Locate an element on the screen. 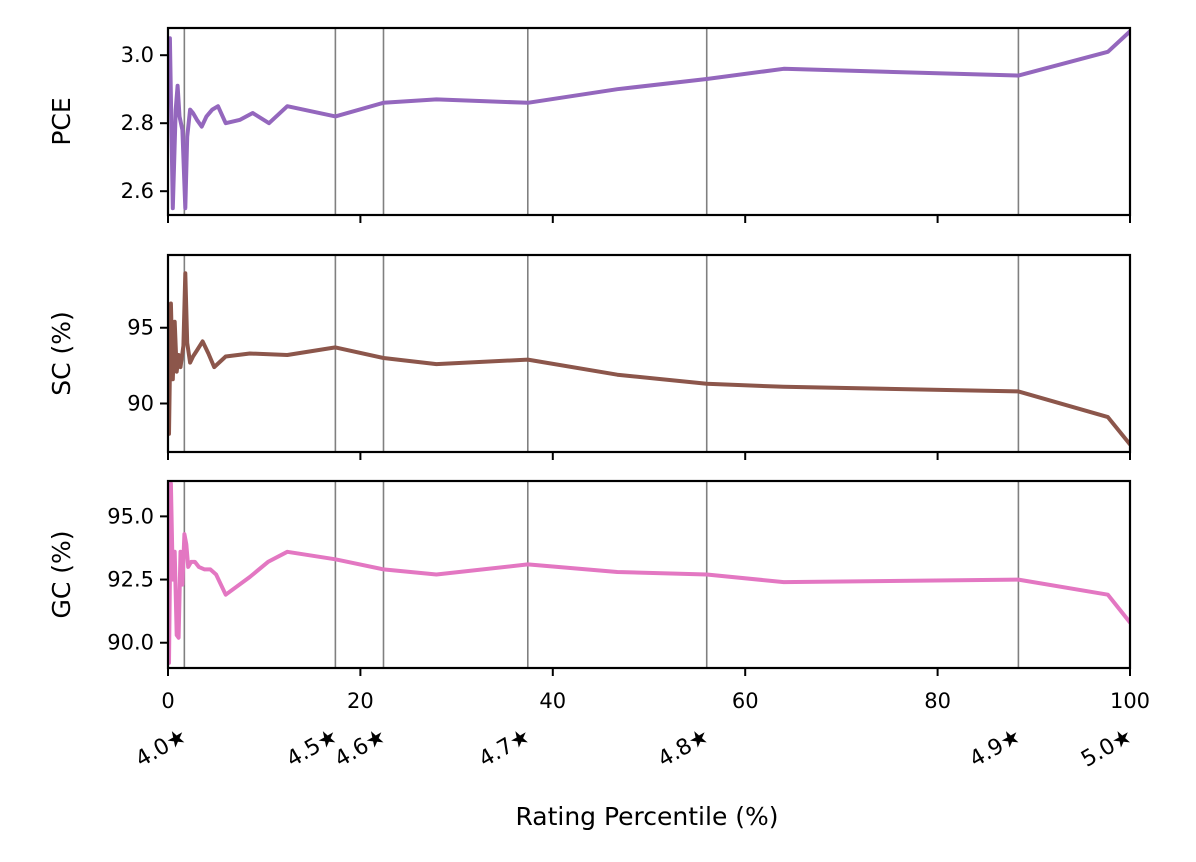  rating-label: 4.5★ is located at coordinates (313, 748).